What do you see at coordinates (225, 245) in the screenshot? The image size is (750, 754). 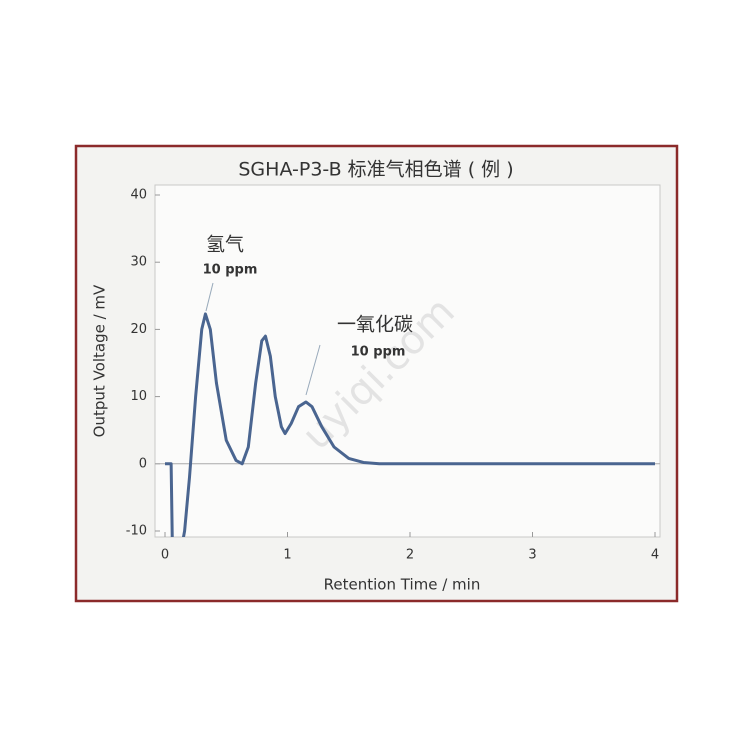 I see `annotation: 氢气` at bounding box center [225, 245].